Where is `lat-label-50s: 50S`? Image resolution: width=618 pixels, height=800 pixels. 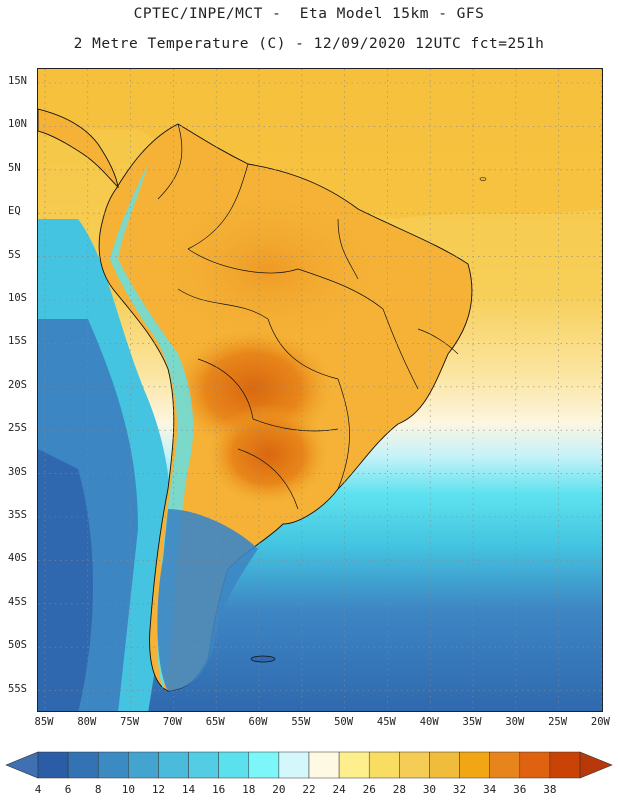 lat-label-50s: 50S is located at coordinates (17, 645).